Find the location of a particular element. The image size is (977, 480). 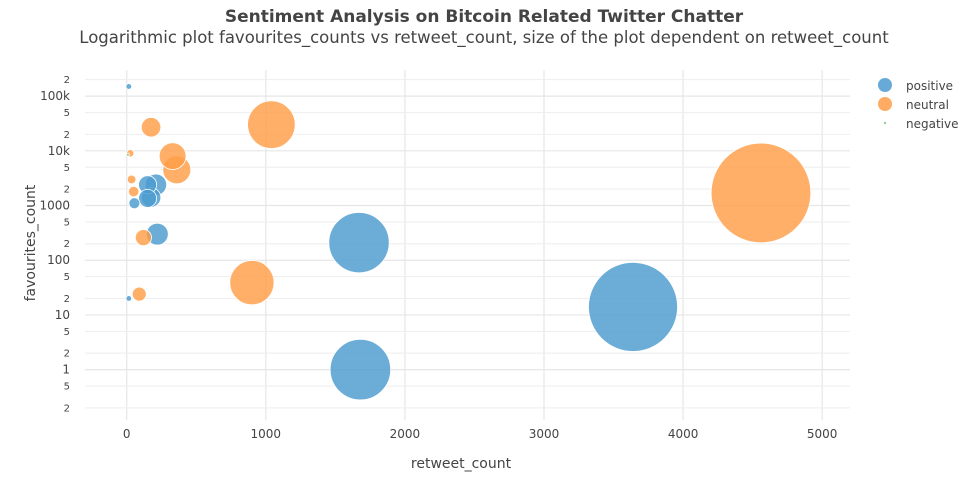

legend-marker-positive is located at coordinates (885, 85).